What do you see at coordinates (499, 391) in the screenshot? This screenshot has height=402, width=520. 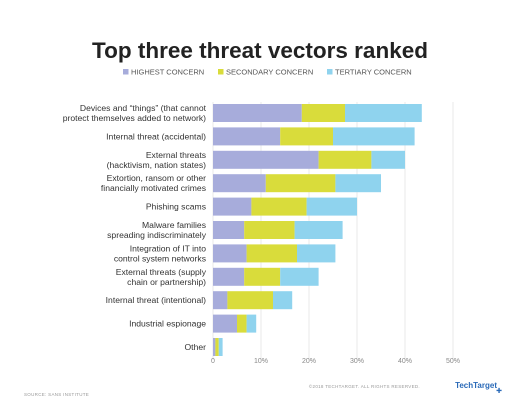 I see `brand-mark-icon: ✚` at bounding box center [499, 391].